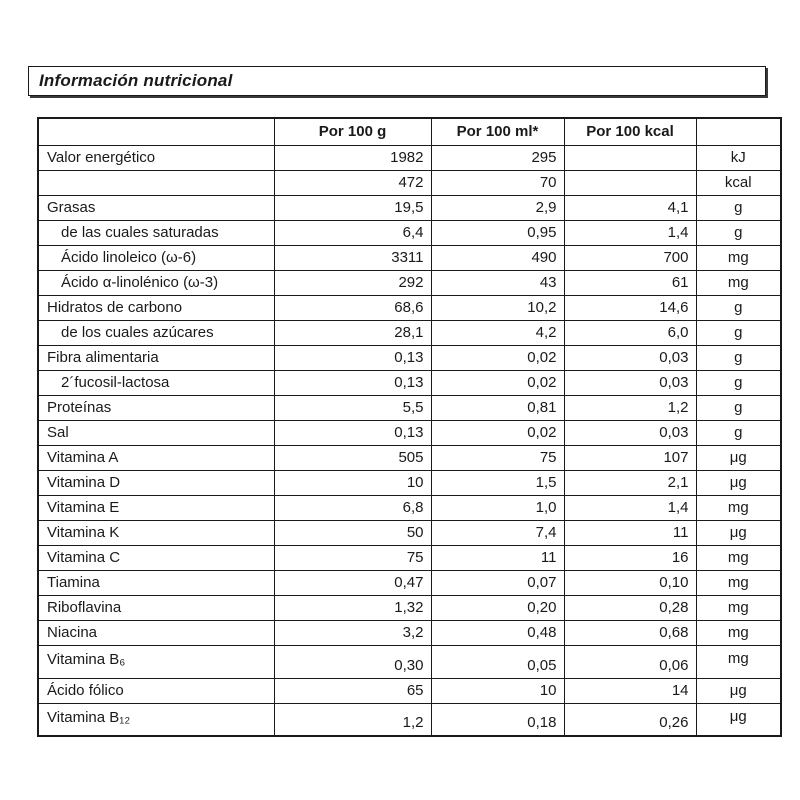 The image size is (800, 800). What do you see at coordinates (352, 632) in the screenshot?
I see `value-per-100g: 3,2` at bounding box center [352, 632].